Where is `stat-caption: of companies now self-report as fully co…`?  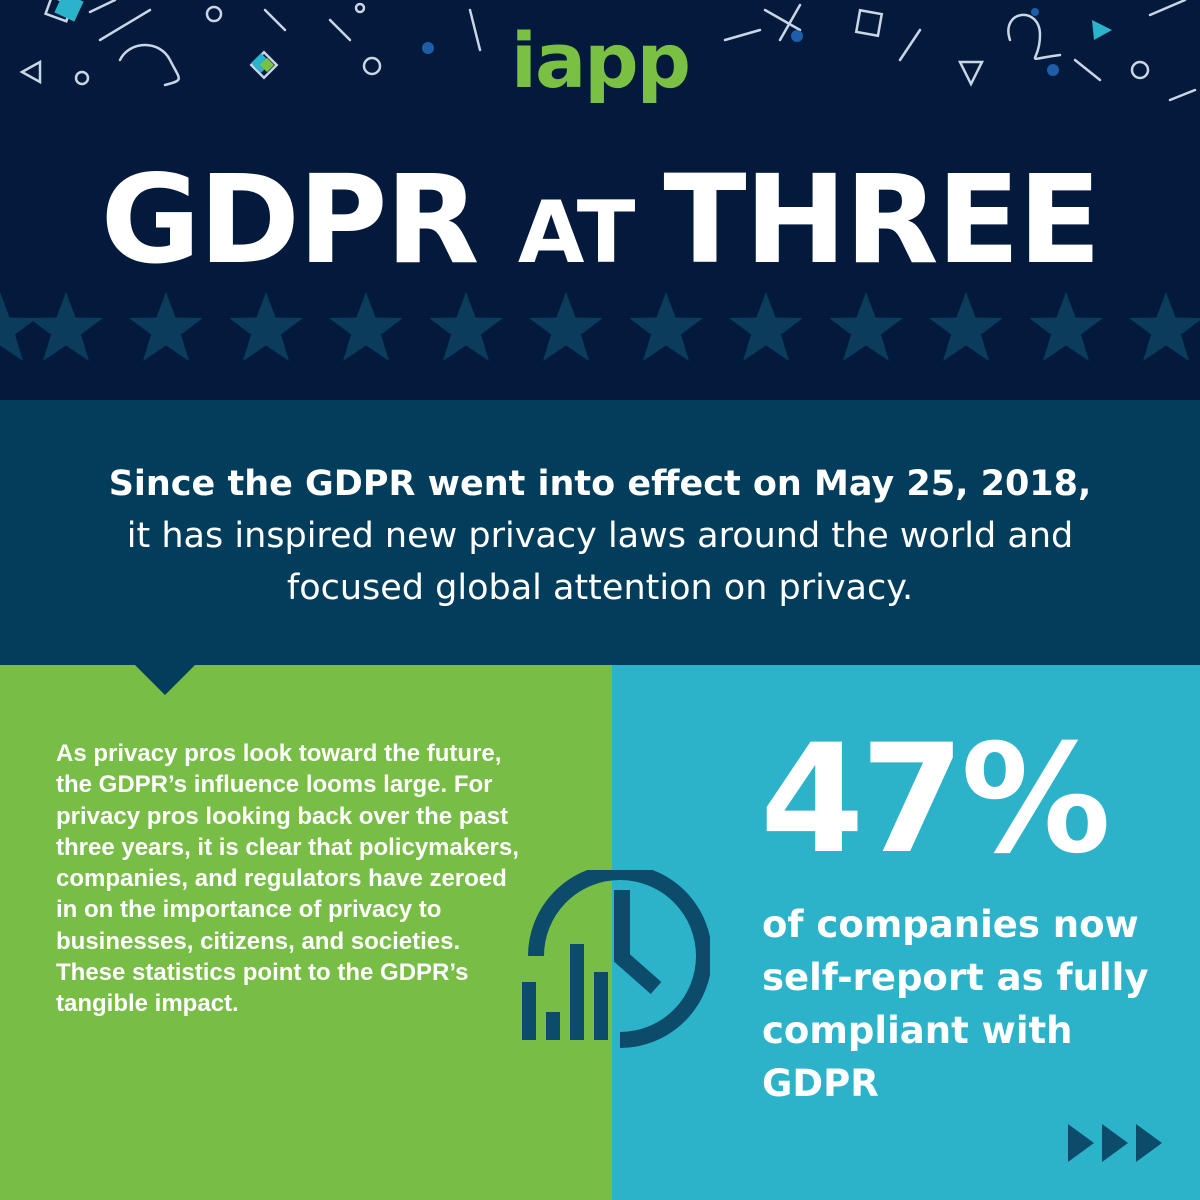
stat-caption: of companies now self-report as fully co… is located at coordinates (955, 1004).